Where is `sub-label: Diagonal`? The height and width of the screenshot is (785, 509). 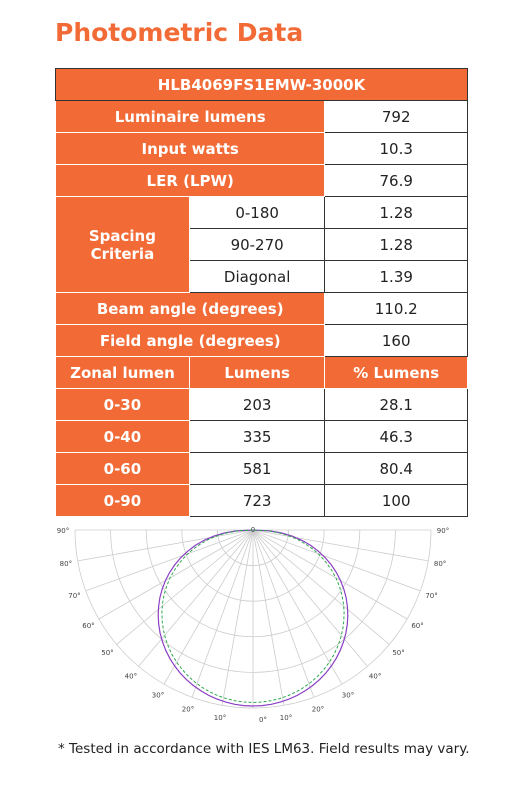
sub-label: Diagonal is located at coordinates (257, 276).